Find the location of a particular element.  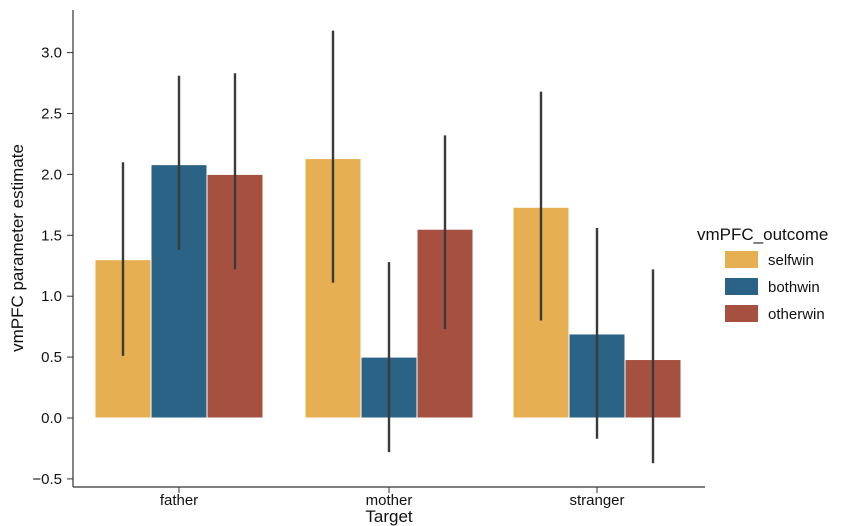

y-tick-label: 1.0 is located at coordinates (51, 296).